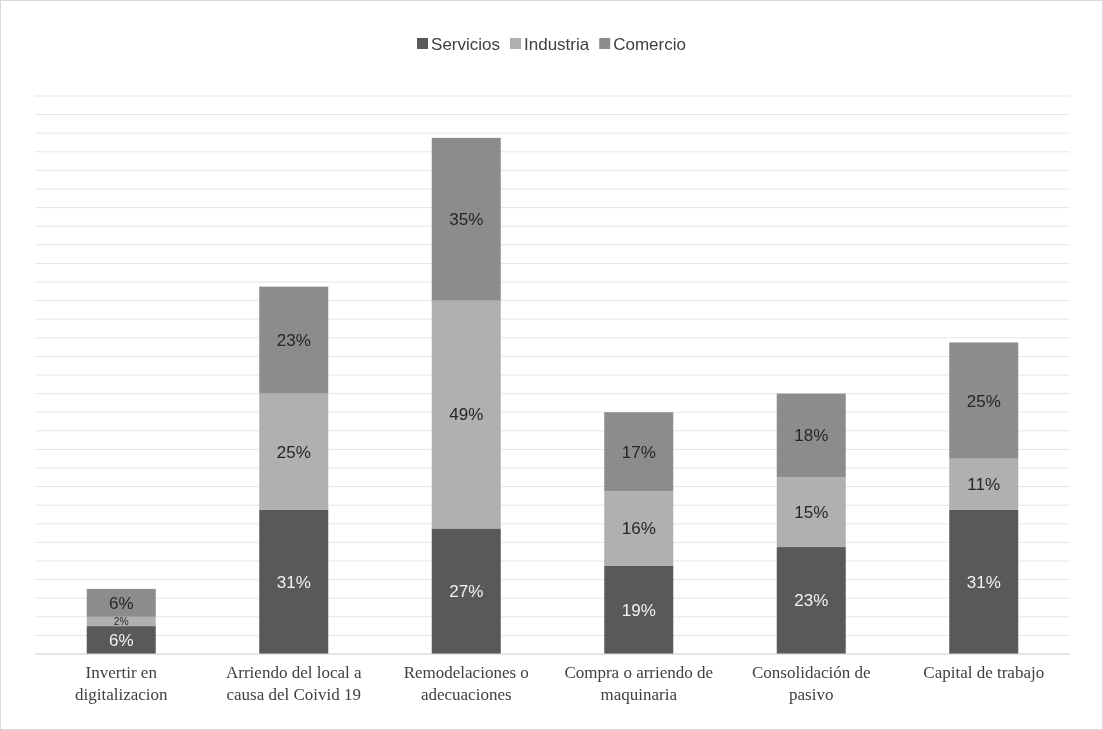 Image resolution: width=1103 pixels, height=730 pixels. Describe the element at coordinates (811, 684) in the screenshot. I see `x-tick-label: Consolidación de pasivo` at that location.